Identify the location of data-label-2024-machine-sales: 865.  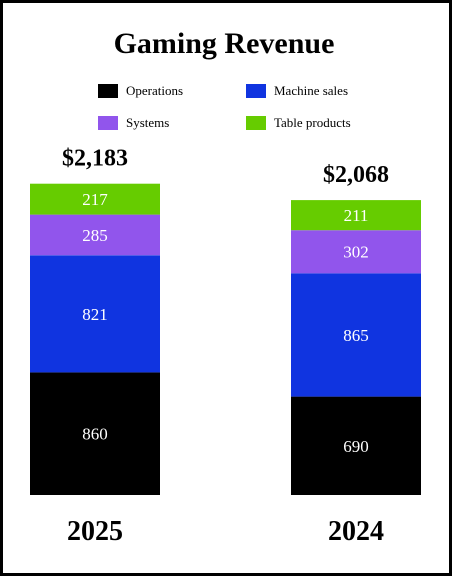
(356, 335).